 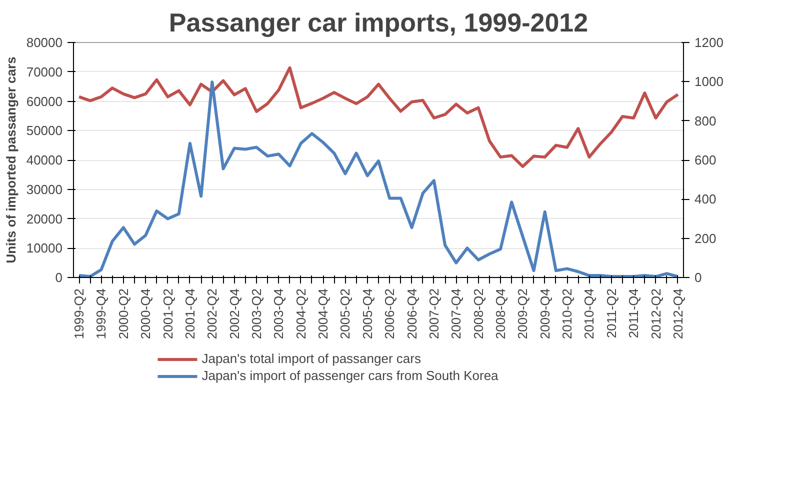 What do you see at coordinates (634, 313) in the screenshot?
I see `x-tick-label: 2011-Q4` at bounding box center [634, 313].